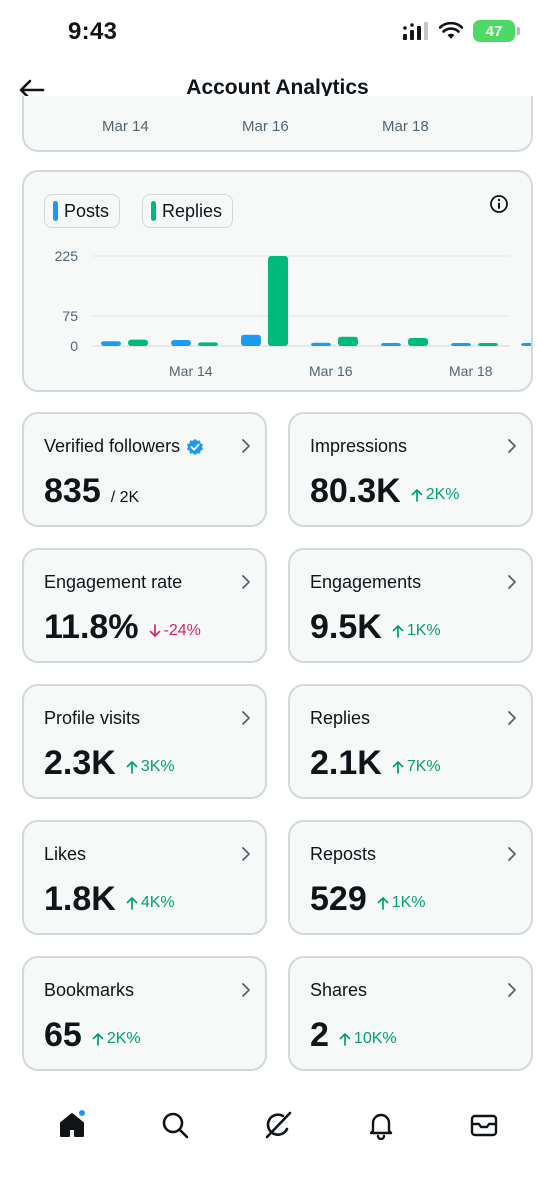 The image size is (555, 1200). I want to click on metric-label-text: Reposts, so click(343, 854).